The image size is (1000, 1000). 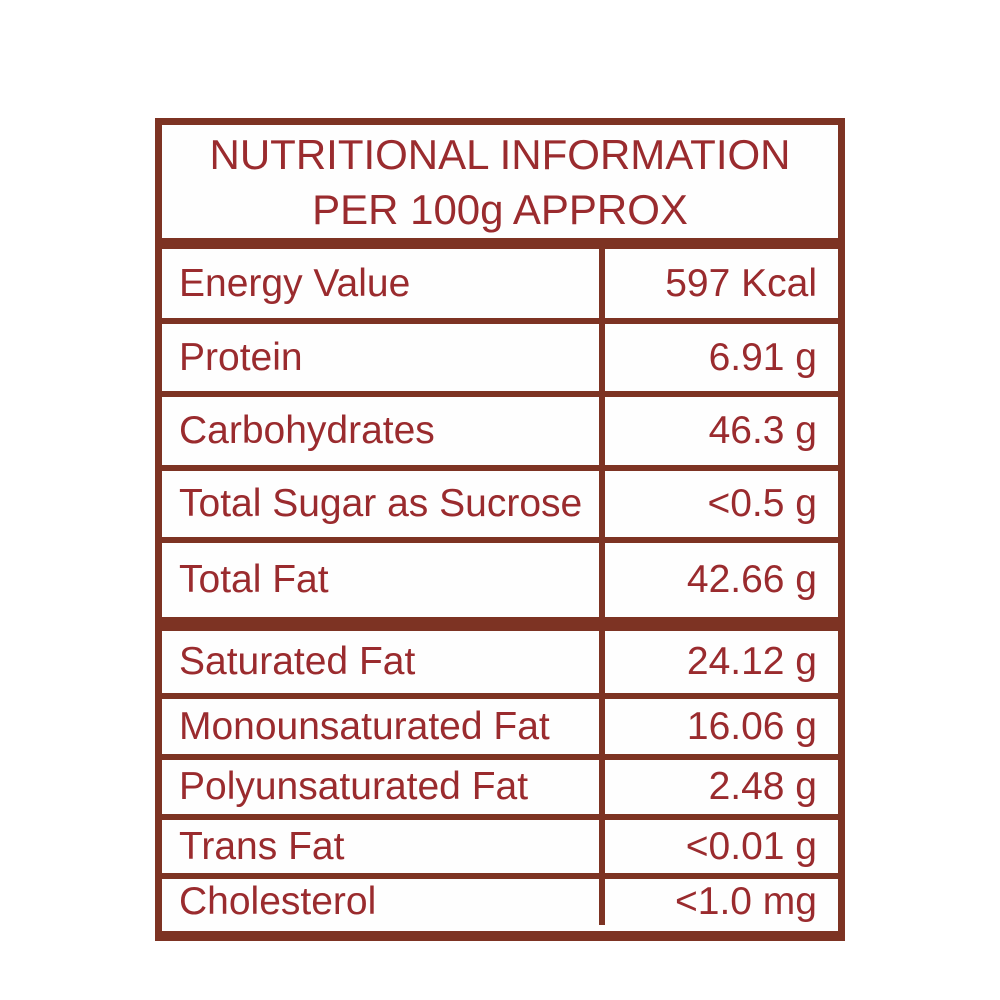 I want to click on nutrient-value: 46.3 g, so click(x=762, y=430).